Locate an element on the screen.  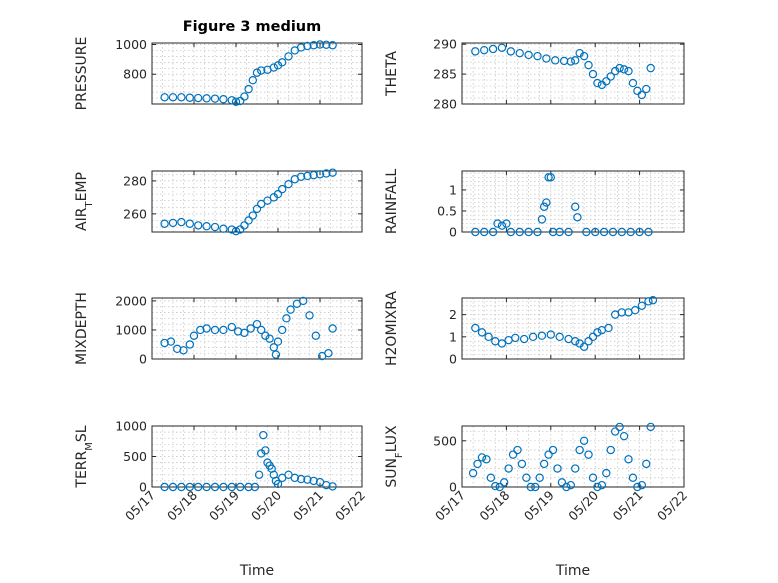
chart-theta: 280 285 290 THETA is located at coordinates (534, 74).